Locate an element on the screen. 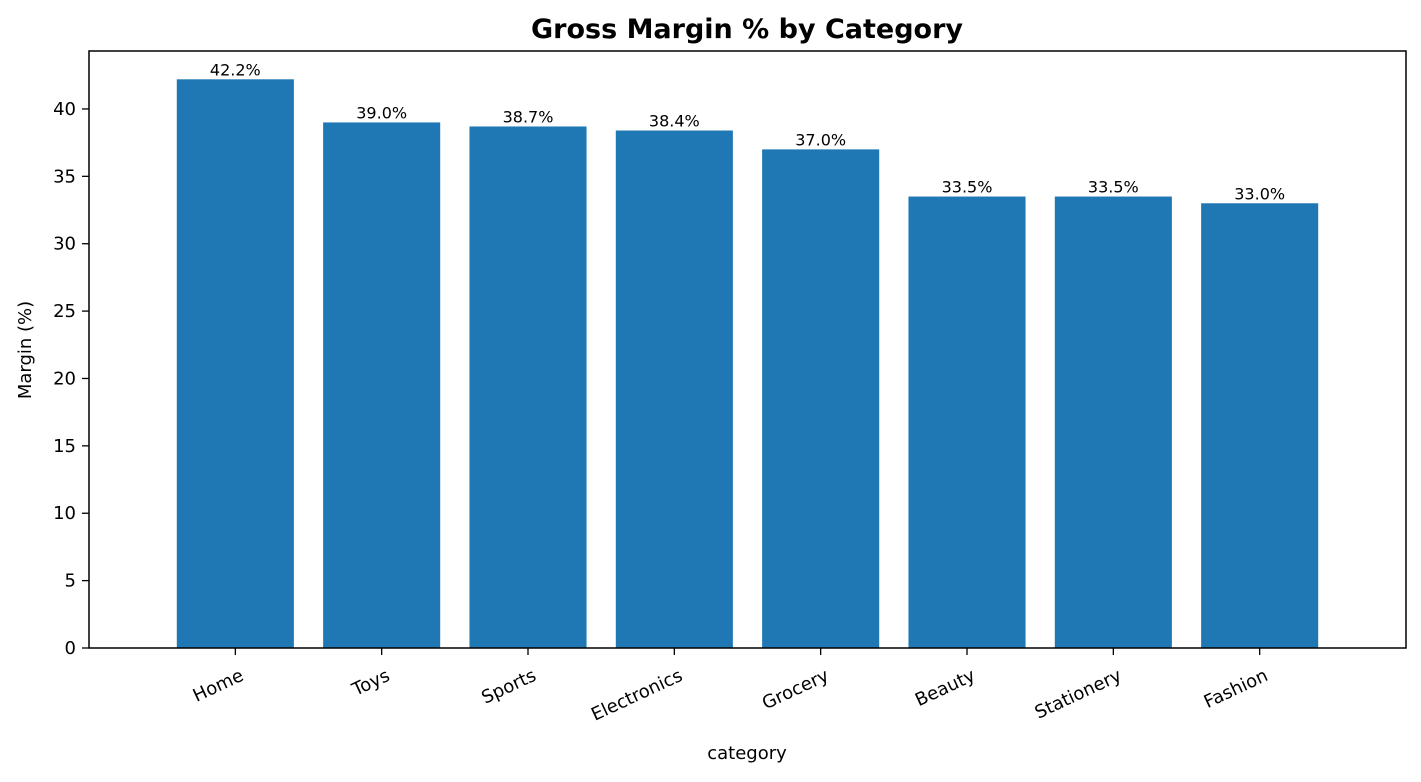 The image size is (1421, 782). data-label-beauty: 33.5% is located at coordinates (967, 187).